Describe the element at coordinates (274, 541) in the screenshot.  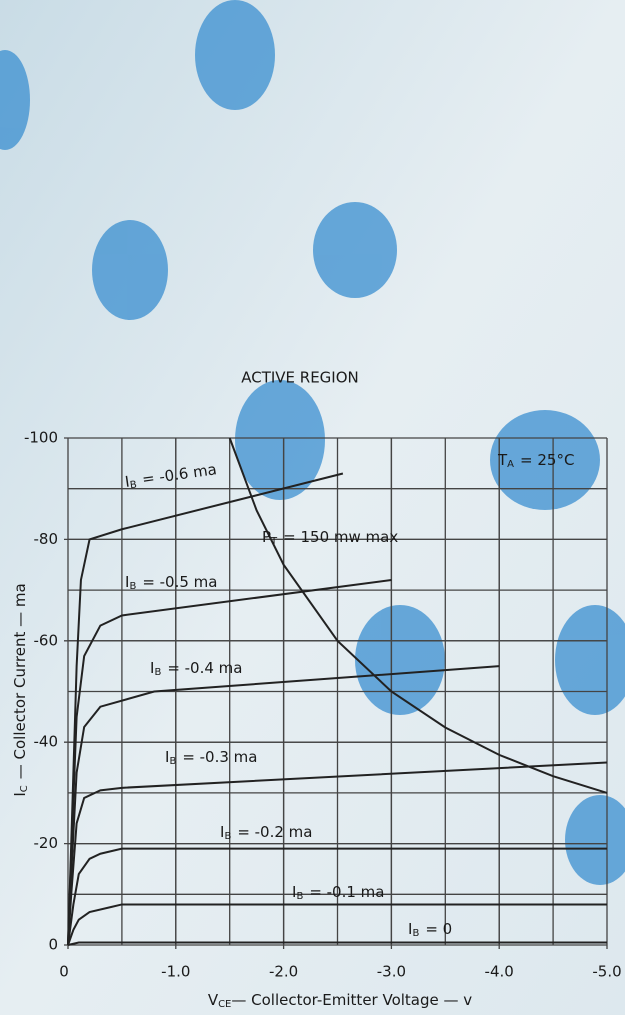
I see `subscript: T` at that location.